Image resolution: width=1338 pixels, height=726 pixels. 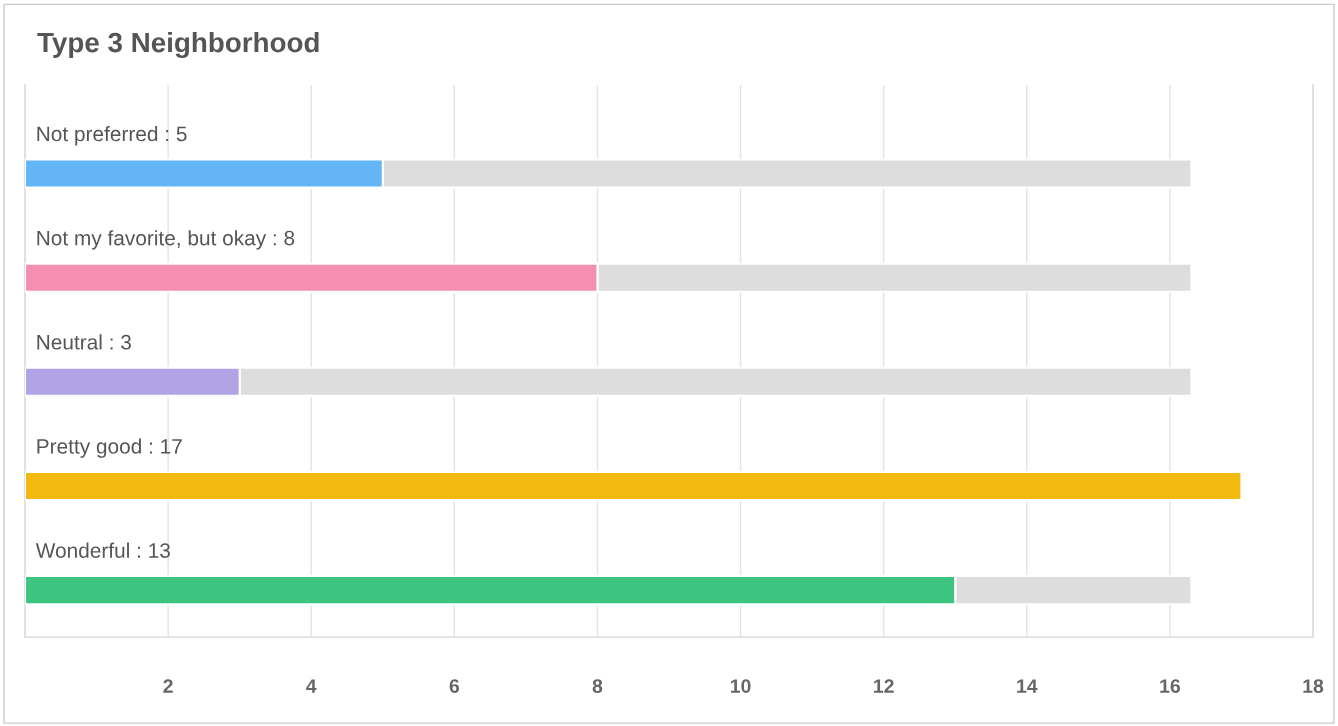 I want to click on x-tick-label: 12, so click(x=884, y=686).